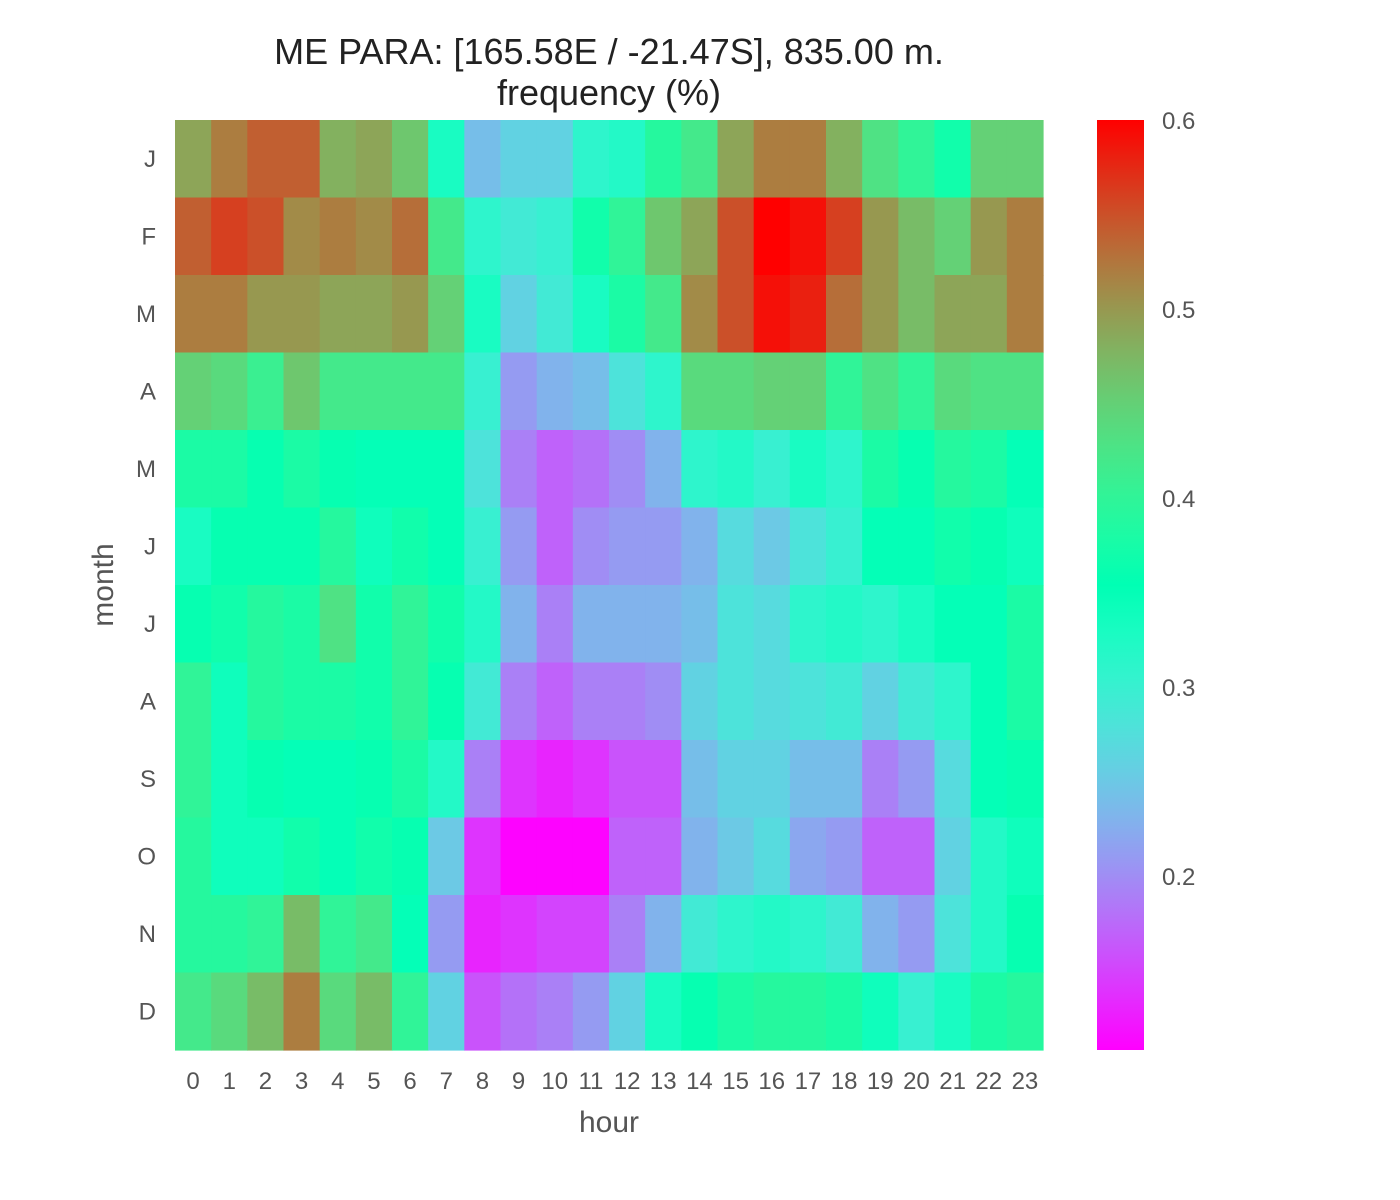 This screenshot has width=1400, height=1200. Describe the element at coordinates (844, 1081) in the screenshot. I see `x-tick-label: 18` at that location.